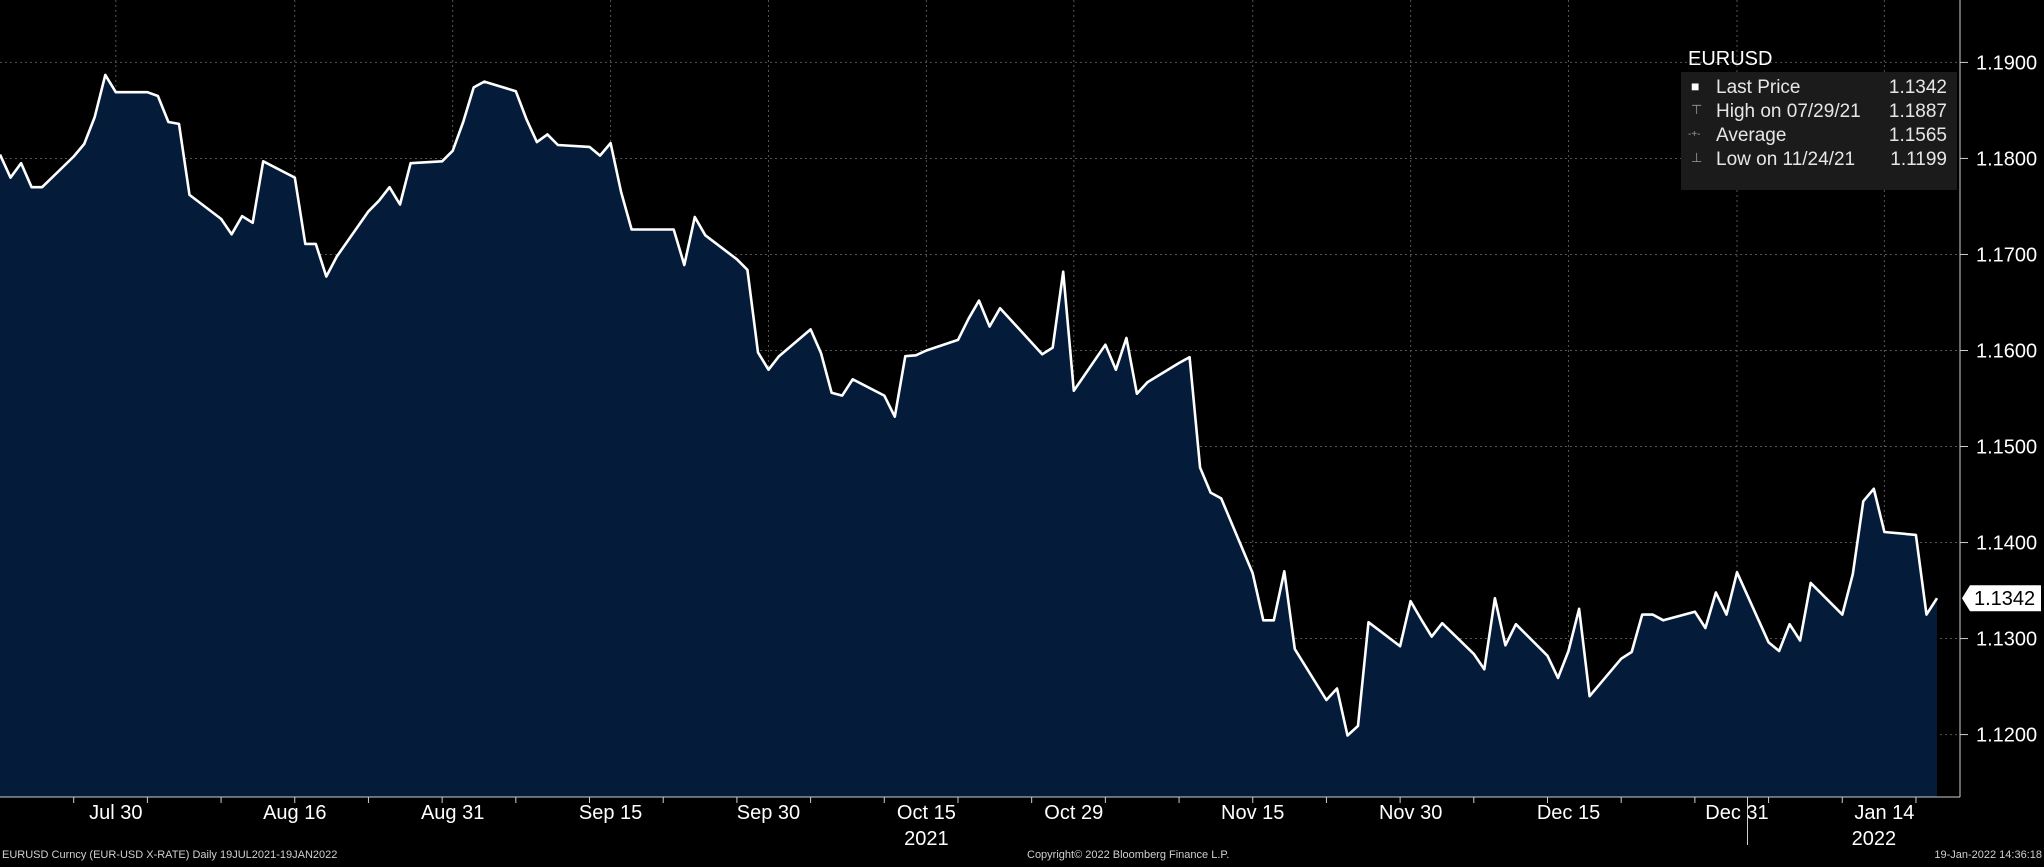 The width and height of the screenshot is (2044, 867). What do you see at coordinates (1695, 86) in the screenshot?
I see `last-price-square-icon: ■` at bounding box center [1695, 86].